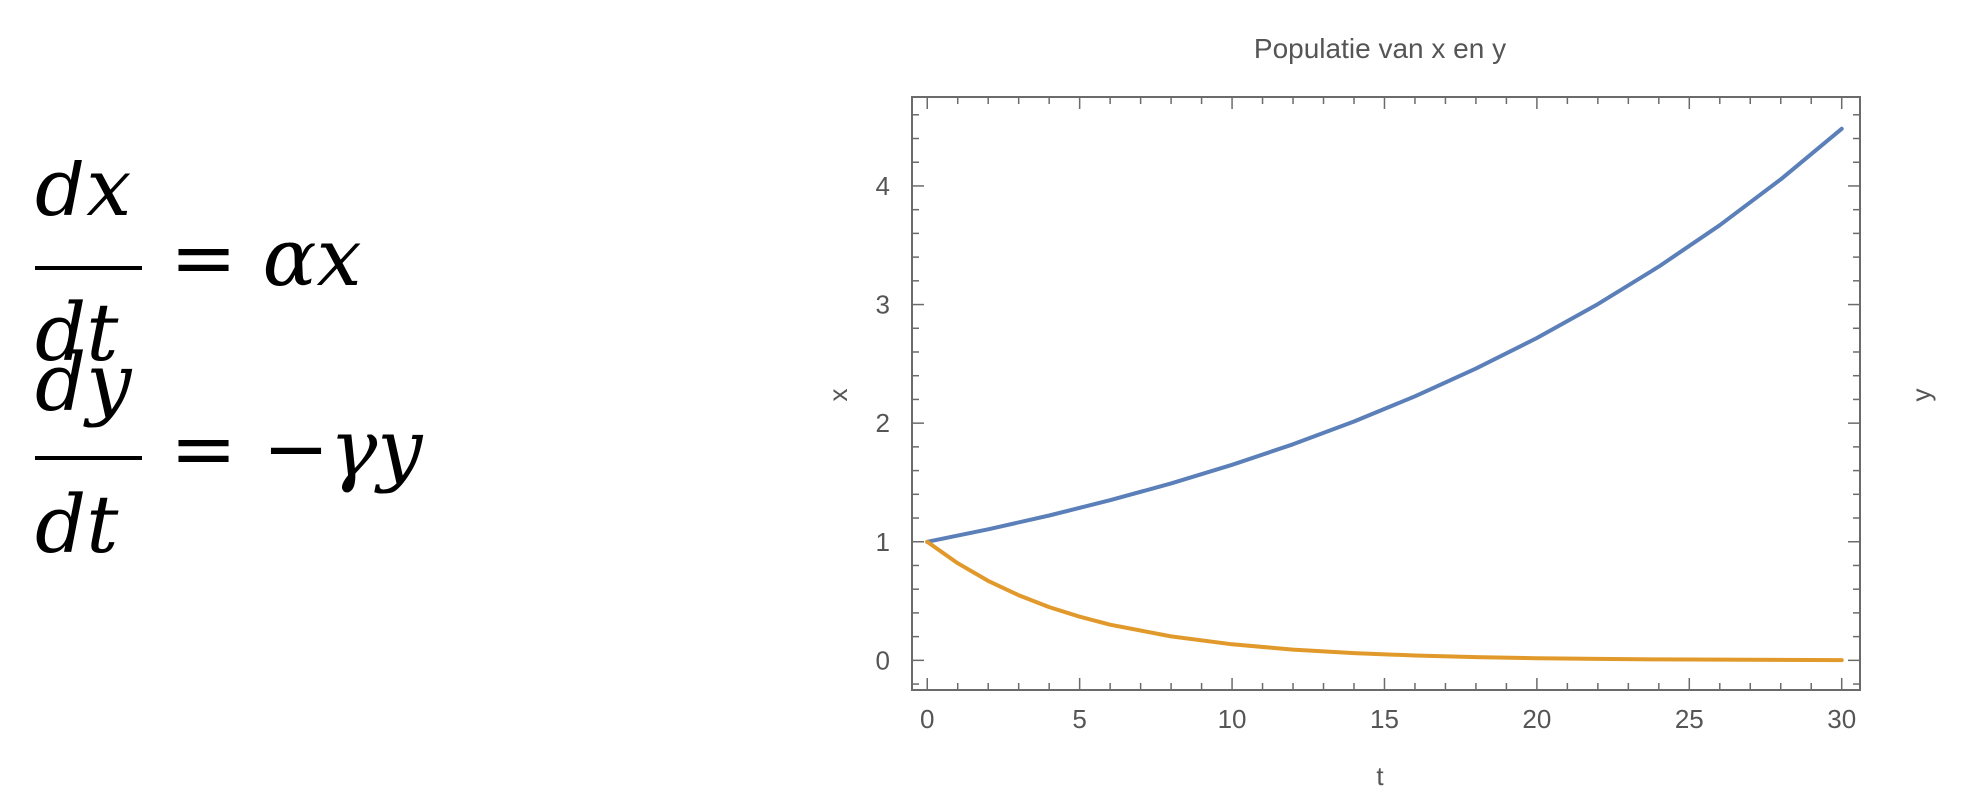  What do you see at coordinates (883, 660) in the screenshot?
I see `y-tick-label: 0` at bounding box center [883, 660].